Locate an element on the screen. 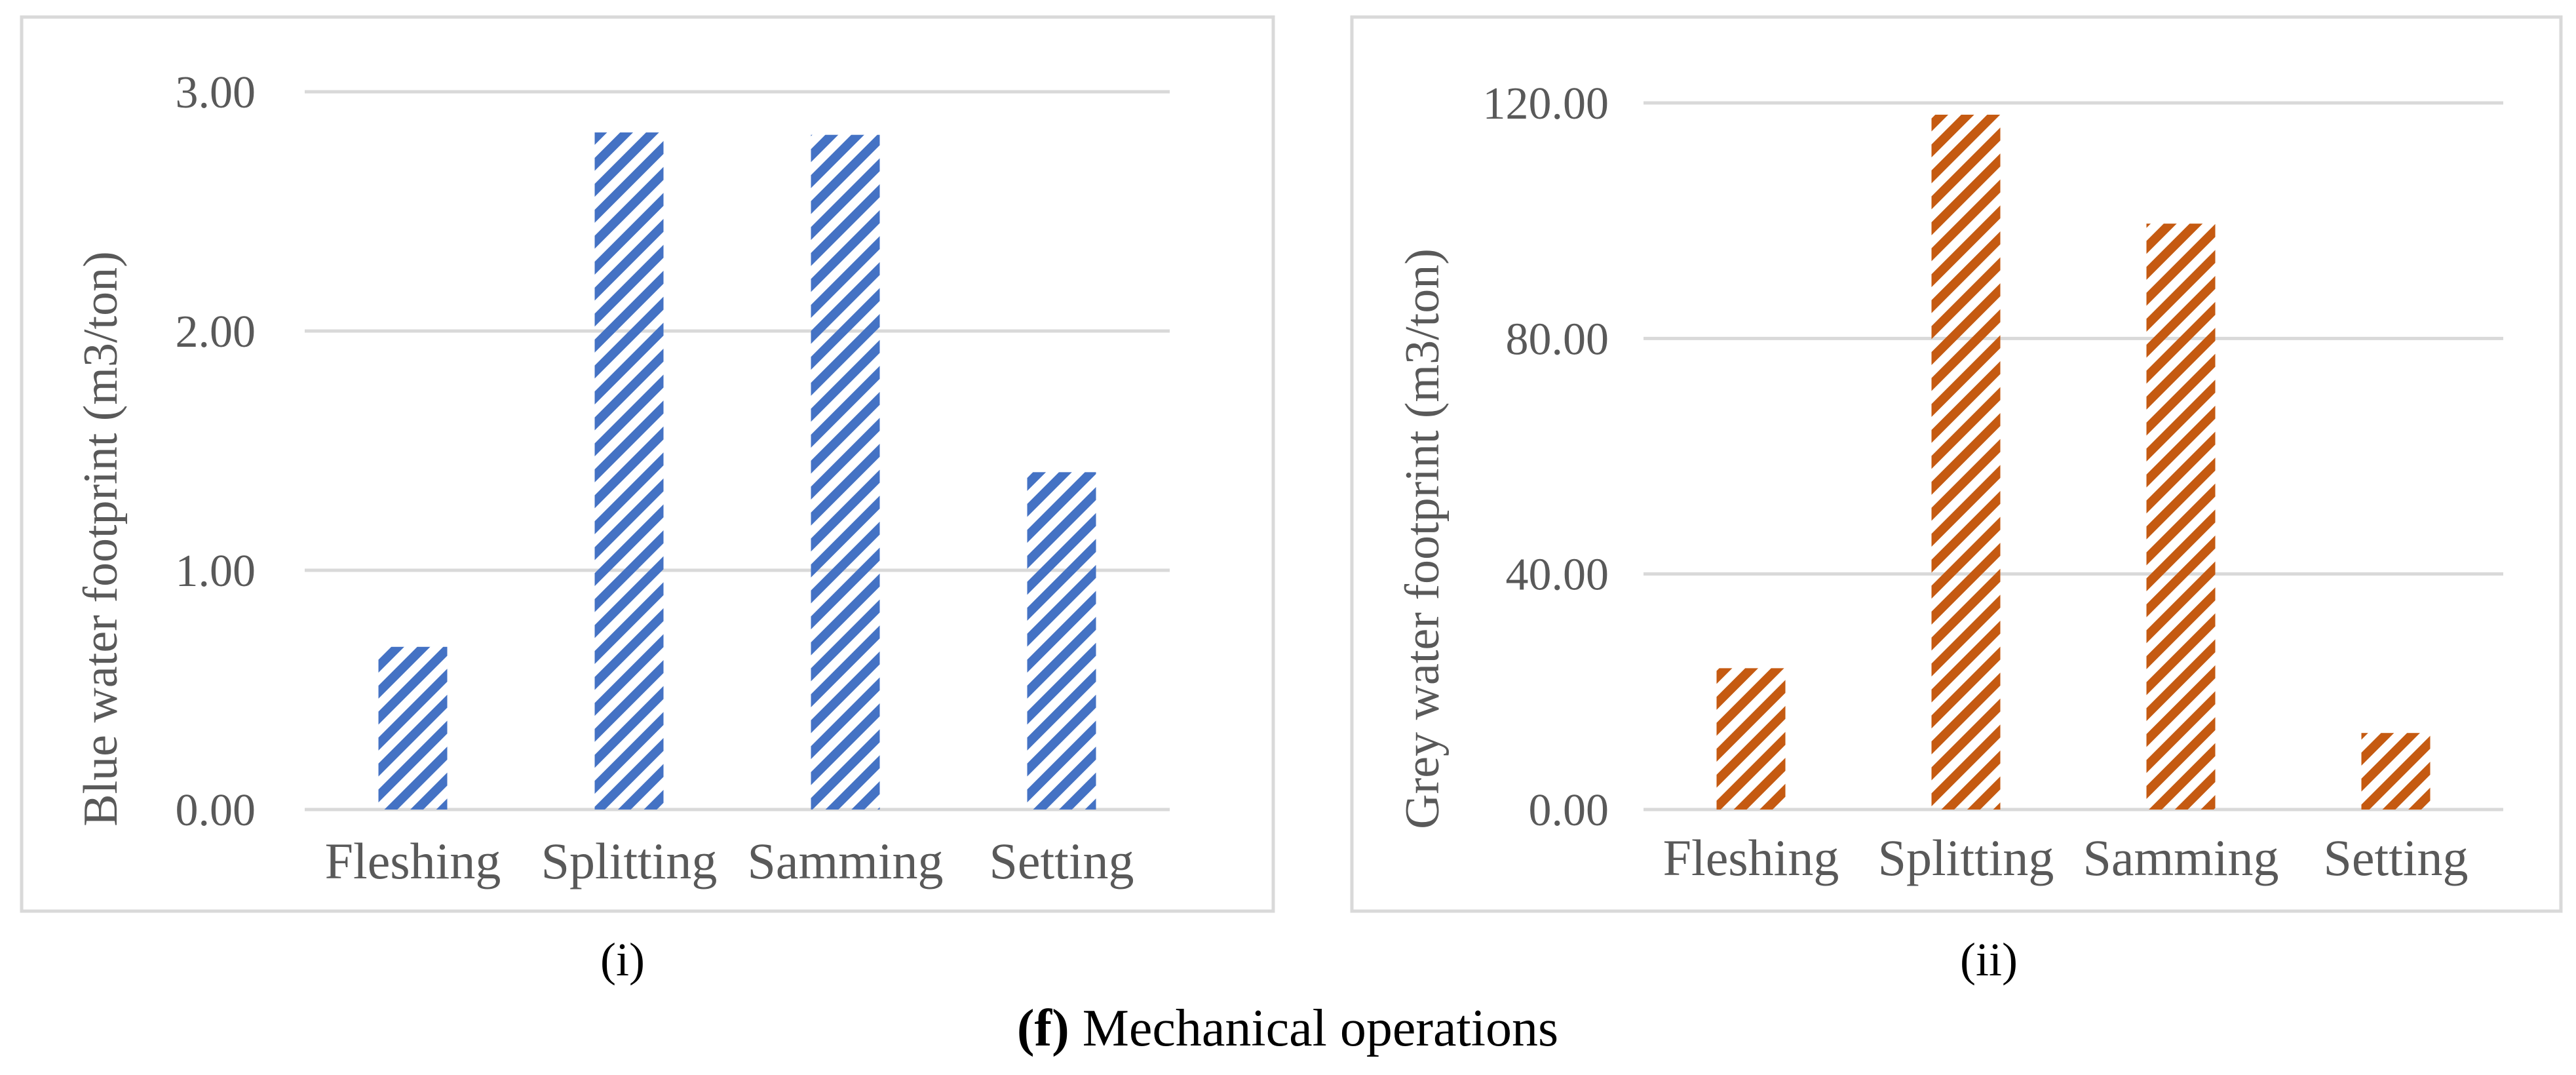  figure-caption-text: Mechanical operations is located at coordinates (1313, 1028).